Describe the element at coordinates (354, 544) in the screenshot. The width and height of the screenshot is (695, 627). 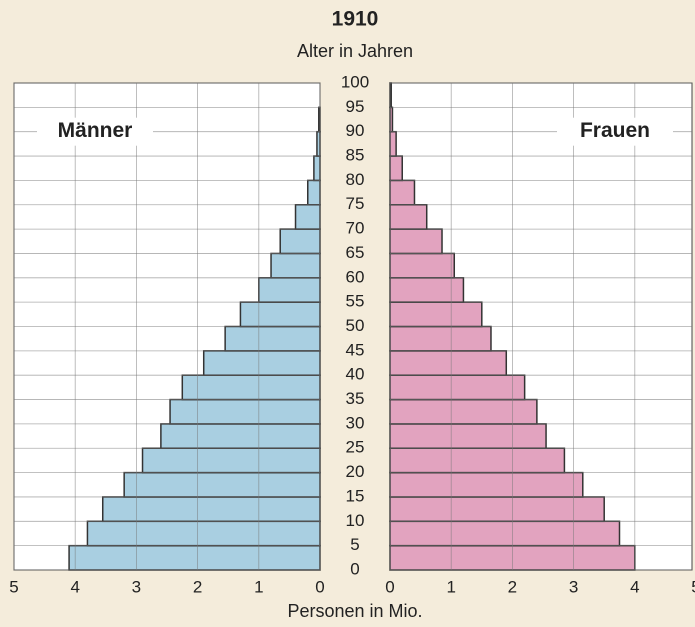
I see `y-tick-label: 5` at that location.